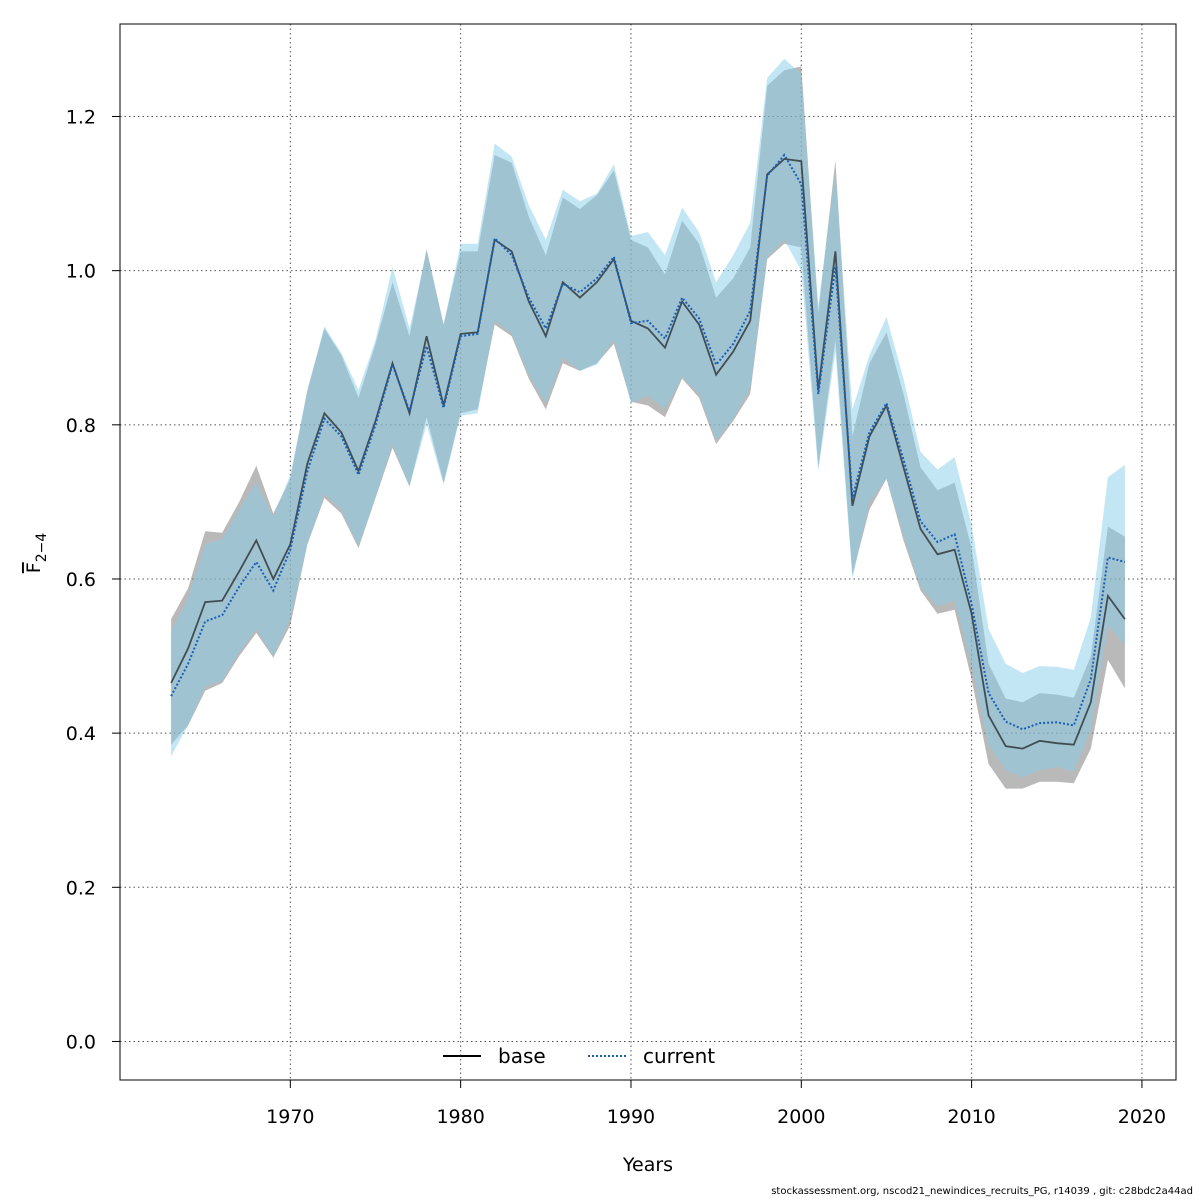  I want to click on y-tick-label: 1.2, so click(81, 117).